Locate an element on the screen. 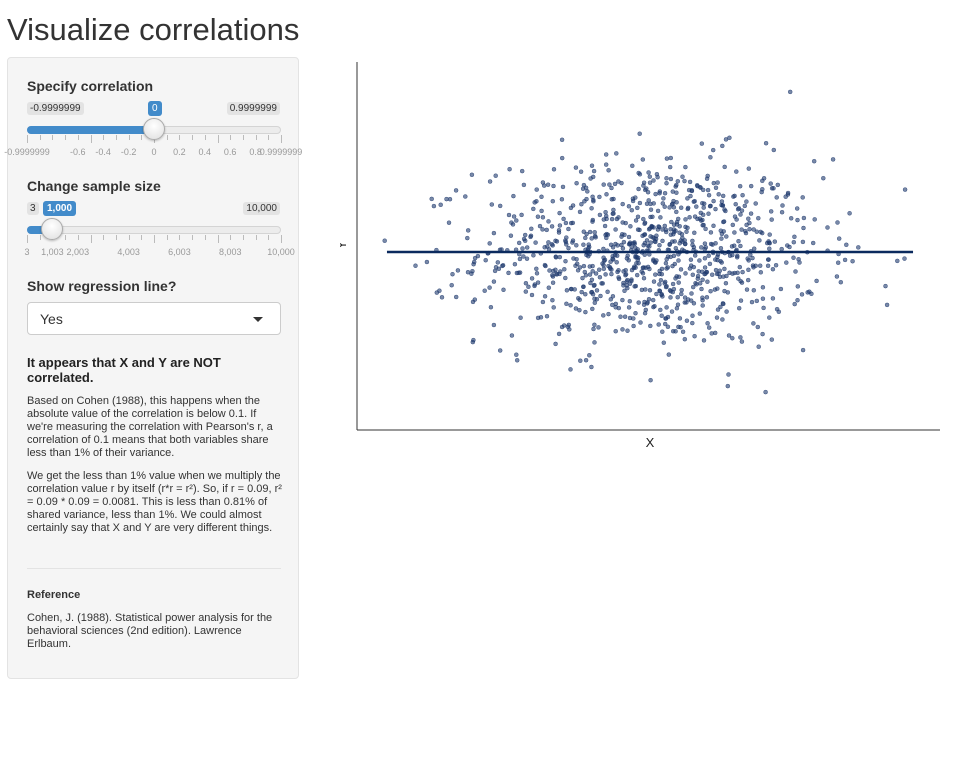  sample-size-slider-track is located at coordinates (154, 230).